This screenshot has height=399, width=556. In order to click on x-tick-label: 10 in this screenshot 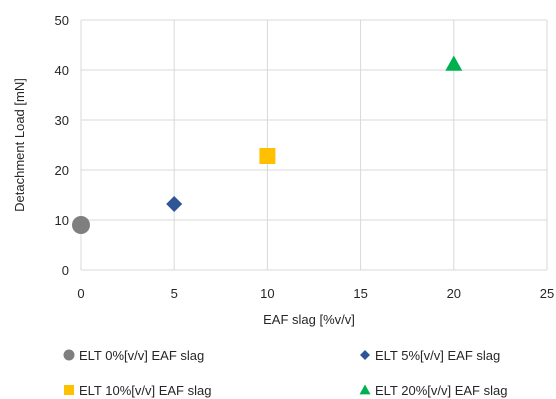, I will do `click(267, 293)`.